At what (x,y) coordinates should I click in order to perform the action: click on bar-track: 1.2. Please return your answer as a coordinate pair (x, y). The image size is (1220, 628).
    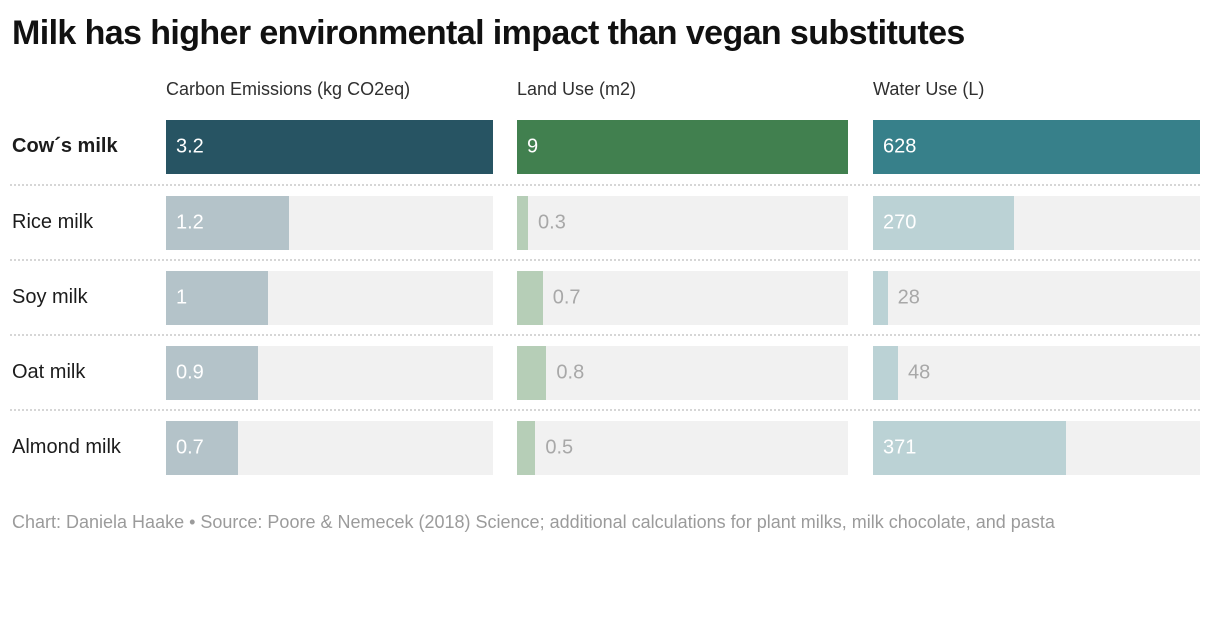
    Looking at the image, I should click on (329, 222).